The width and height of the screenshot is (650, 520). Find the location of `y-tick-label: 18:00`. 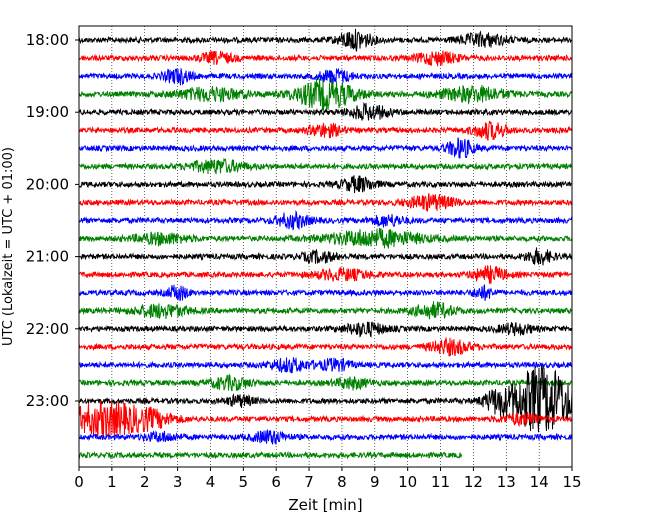

y-tick-label: 18:00 is located at coordinates (47, 40).